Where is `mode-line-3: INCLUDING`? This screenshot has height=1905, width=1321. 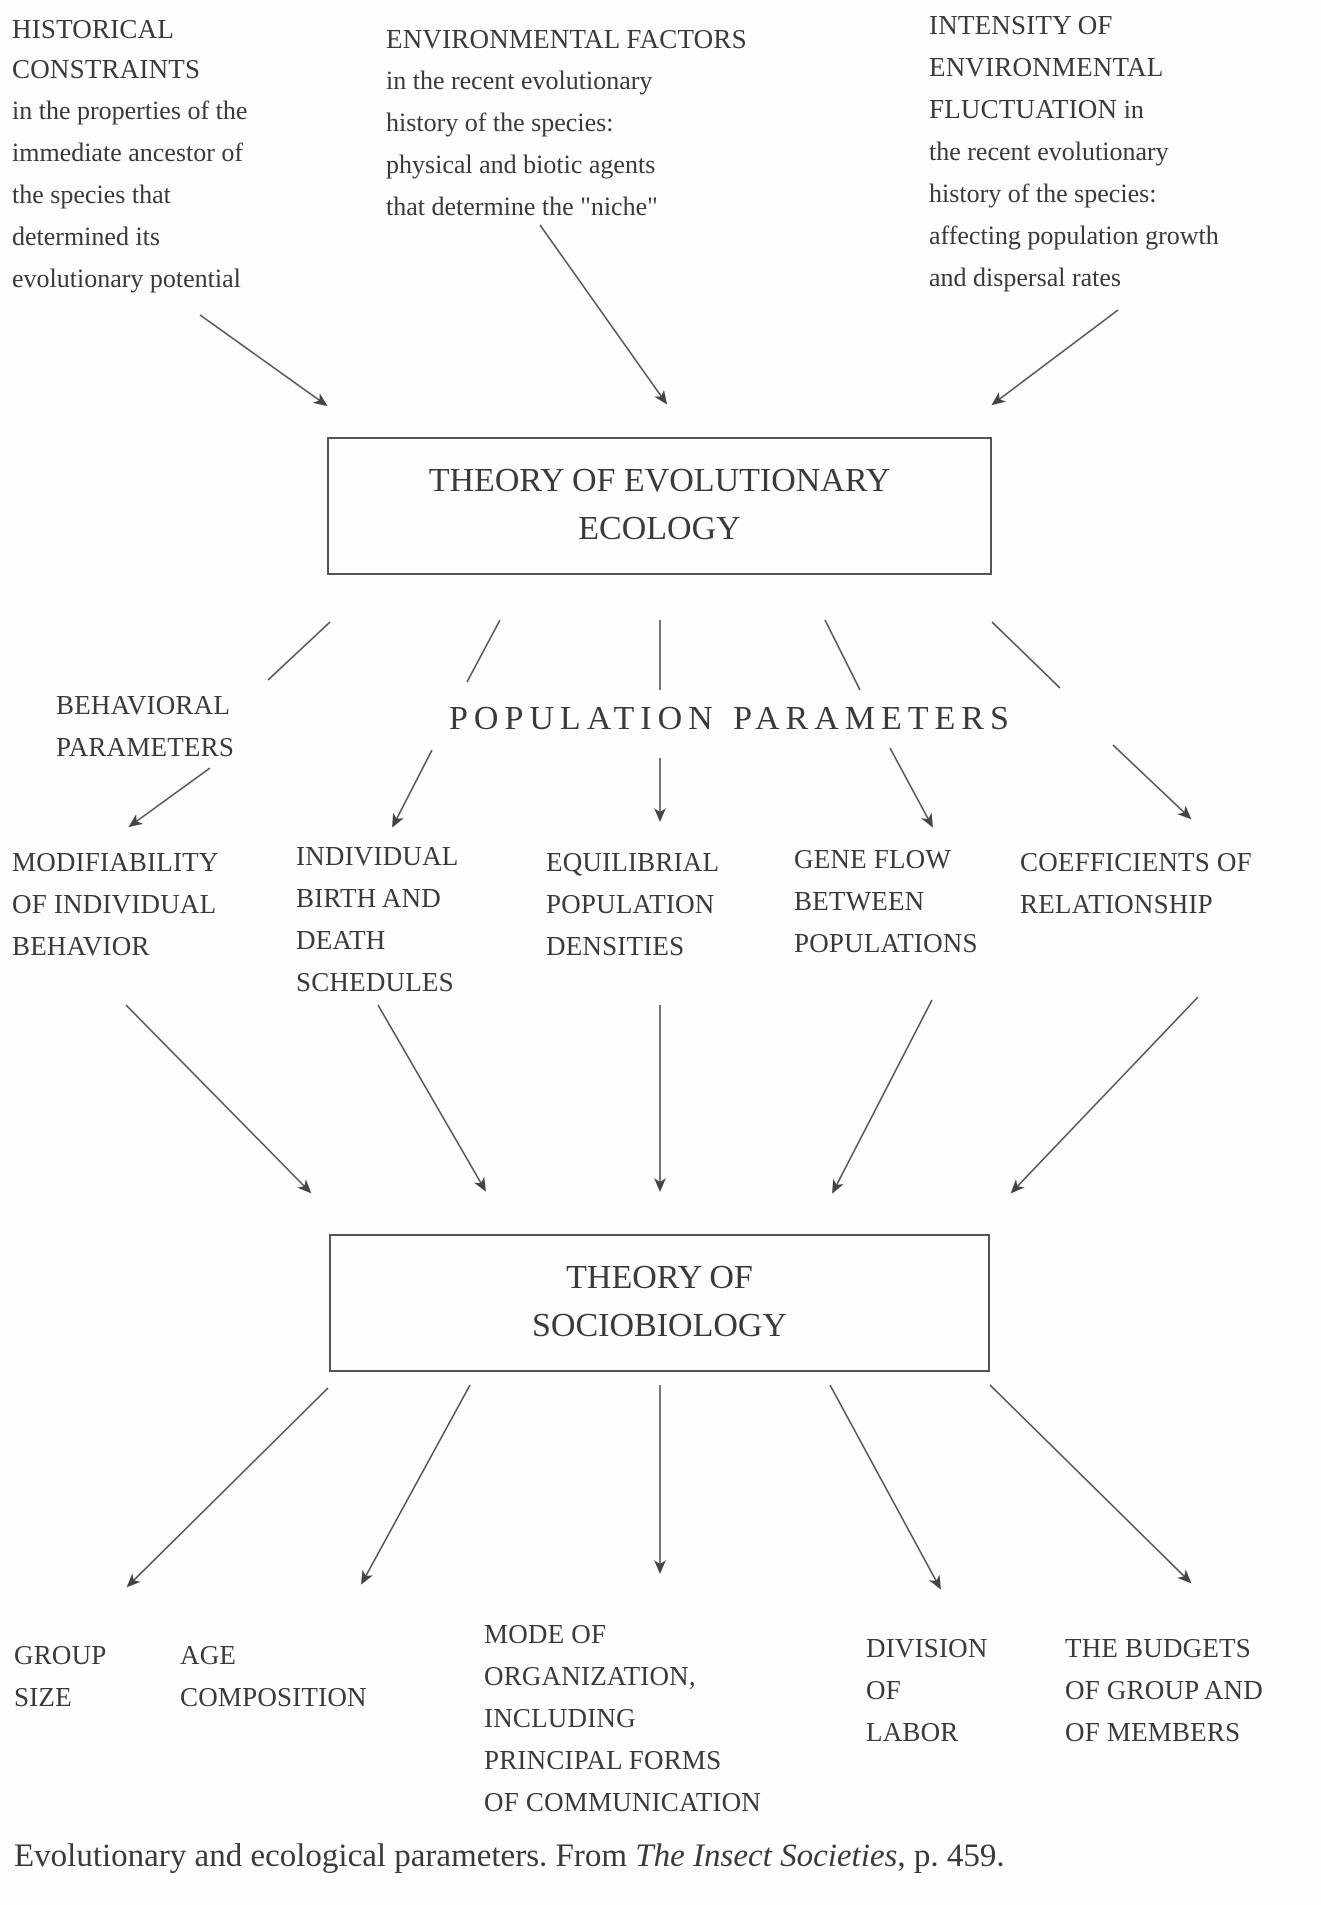 mode-line-3: INCLUDING is located at coordinates (560, 1718).